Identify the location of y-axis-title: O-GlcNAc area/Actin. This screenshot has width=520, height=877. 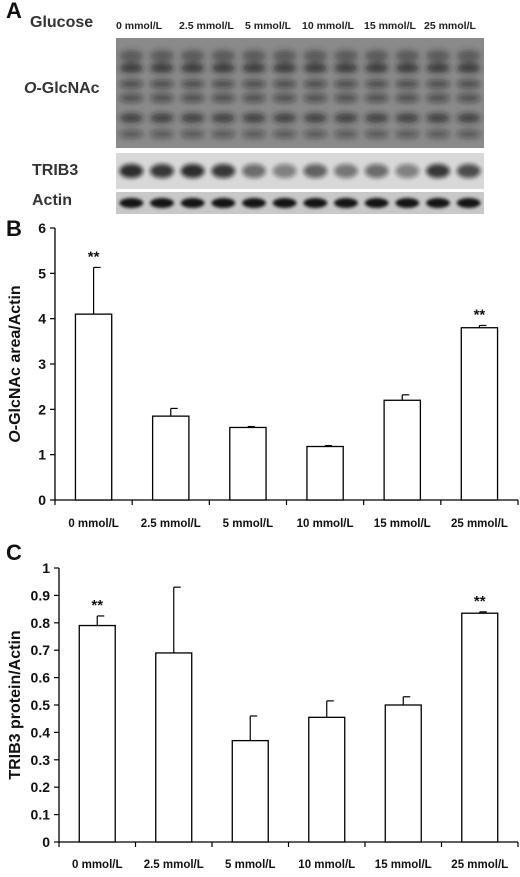
(15, 363).